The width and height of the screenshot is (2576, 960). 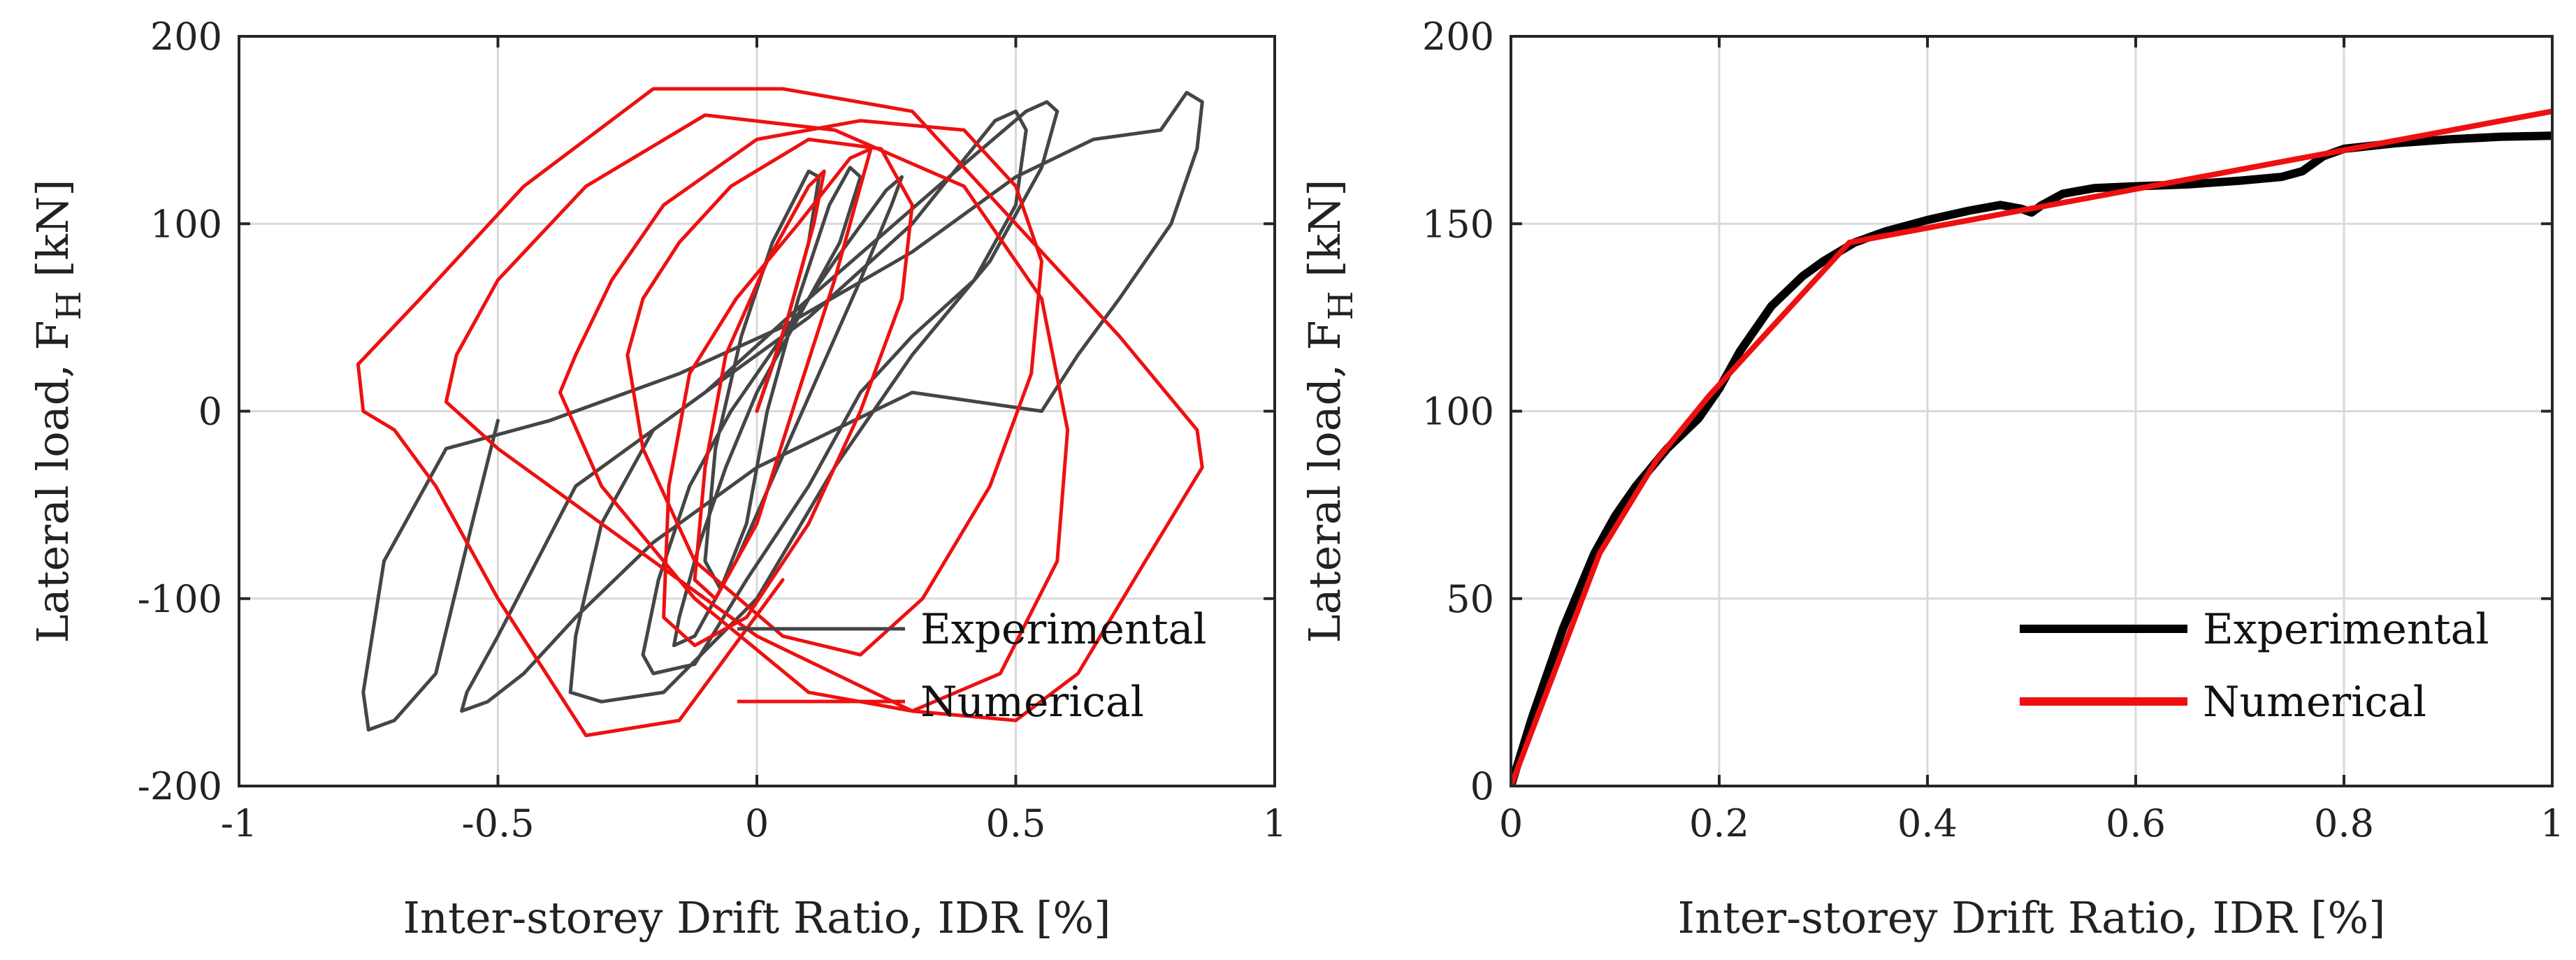 What do you see at coordinates (180, 786) in the screenshot?
I see `y-tick-label: -200` at bounding box center [180, 786].